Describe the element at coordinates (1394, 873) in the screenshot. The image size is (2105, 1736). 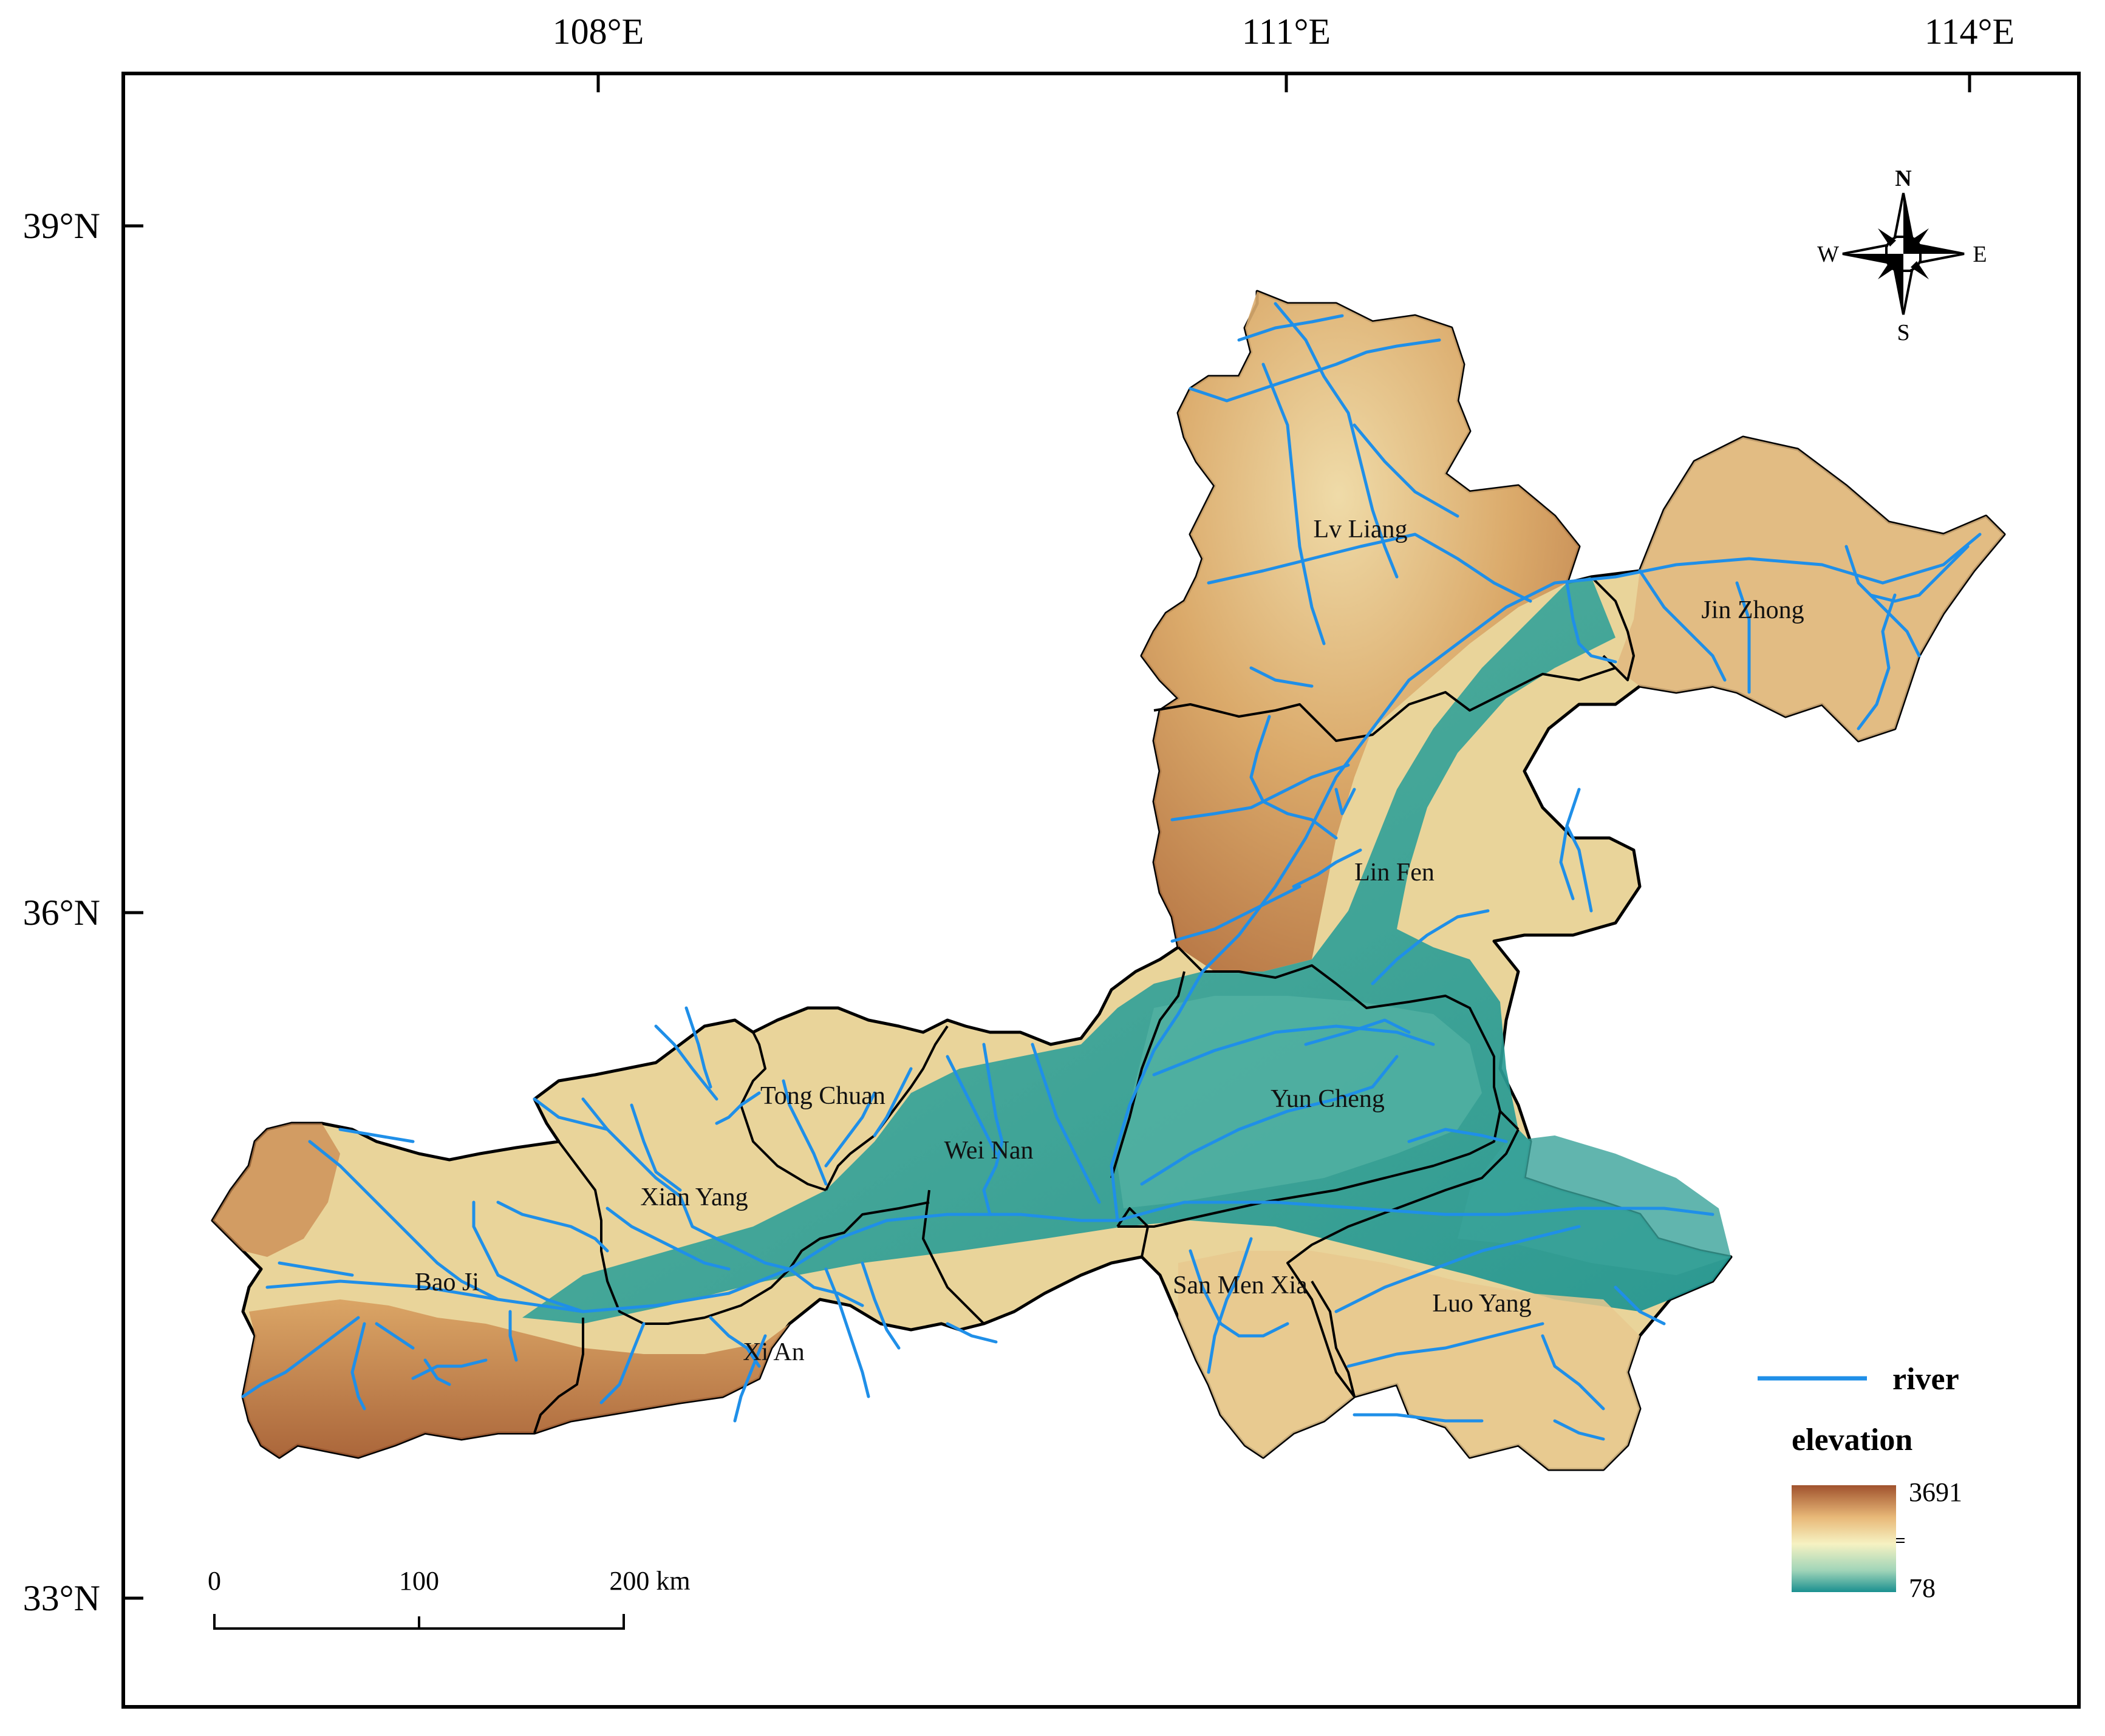
I see `city-label-lin-fen: Lin Fen` at that location.